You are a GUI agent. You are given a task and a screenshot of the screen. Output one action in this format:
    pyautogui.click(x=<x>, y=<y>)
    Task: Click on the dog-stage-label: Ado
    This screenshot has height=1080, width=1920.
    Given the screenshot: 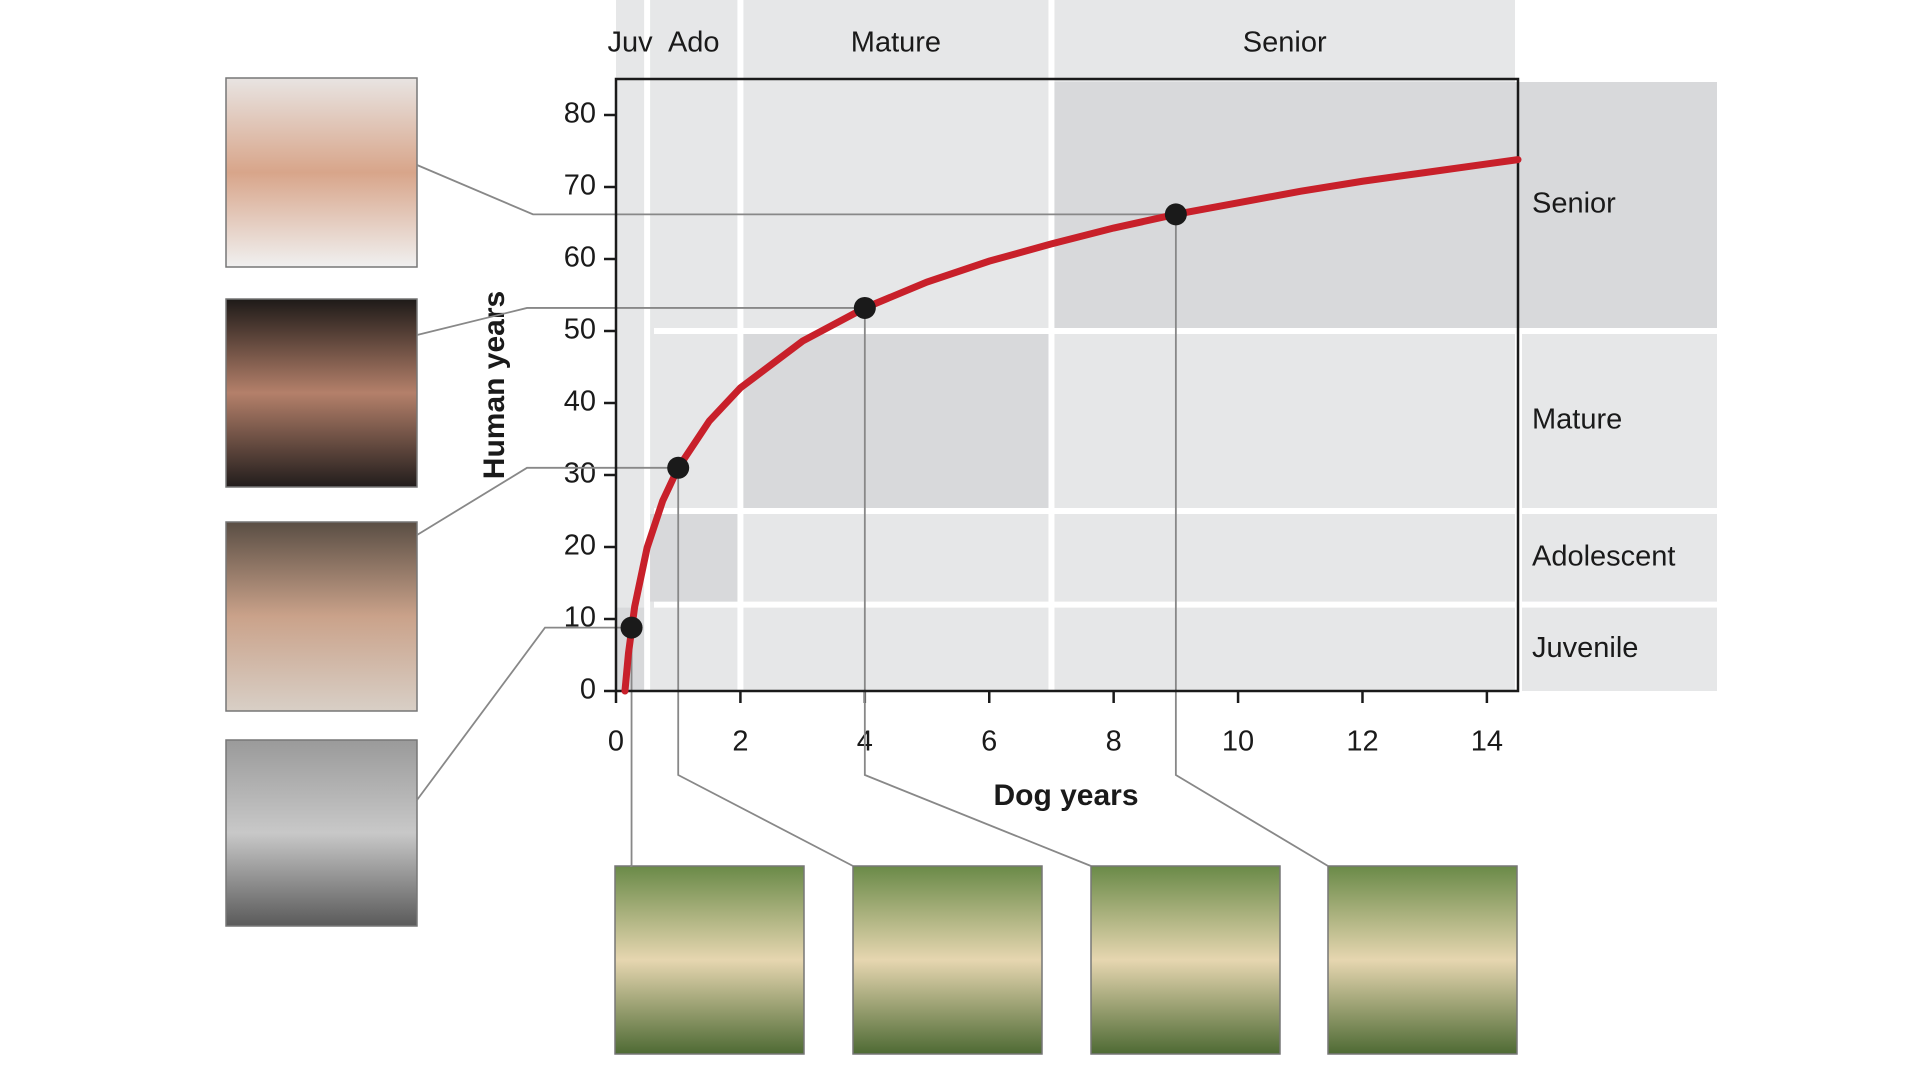 What is the action you would take?
    pyautogui.click(x=694, y=43)
    